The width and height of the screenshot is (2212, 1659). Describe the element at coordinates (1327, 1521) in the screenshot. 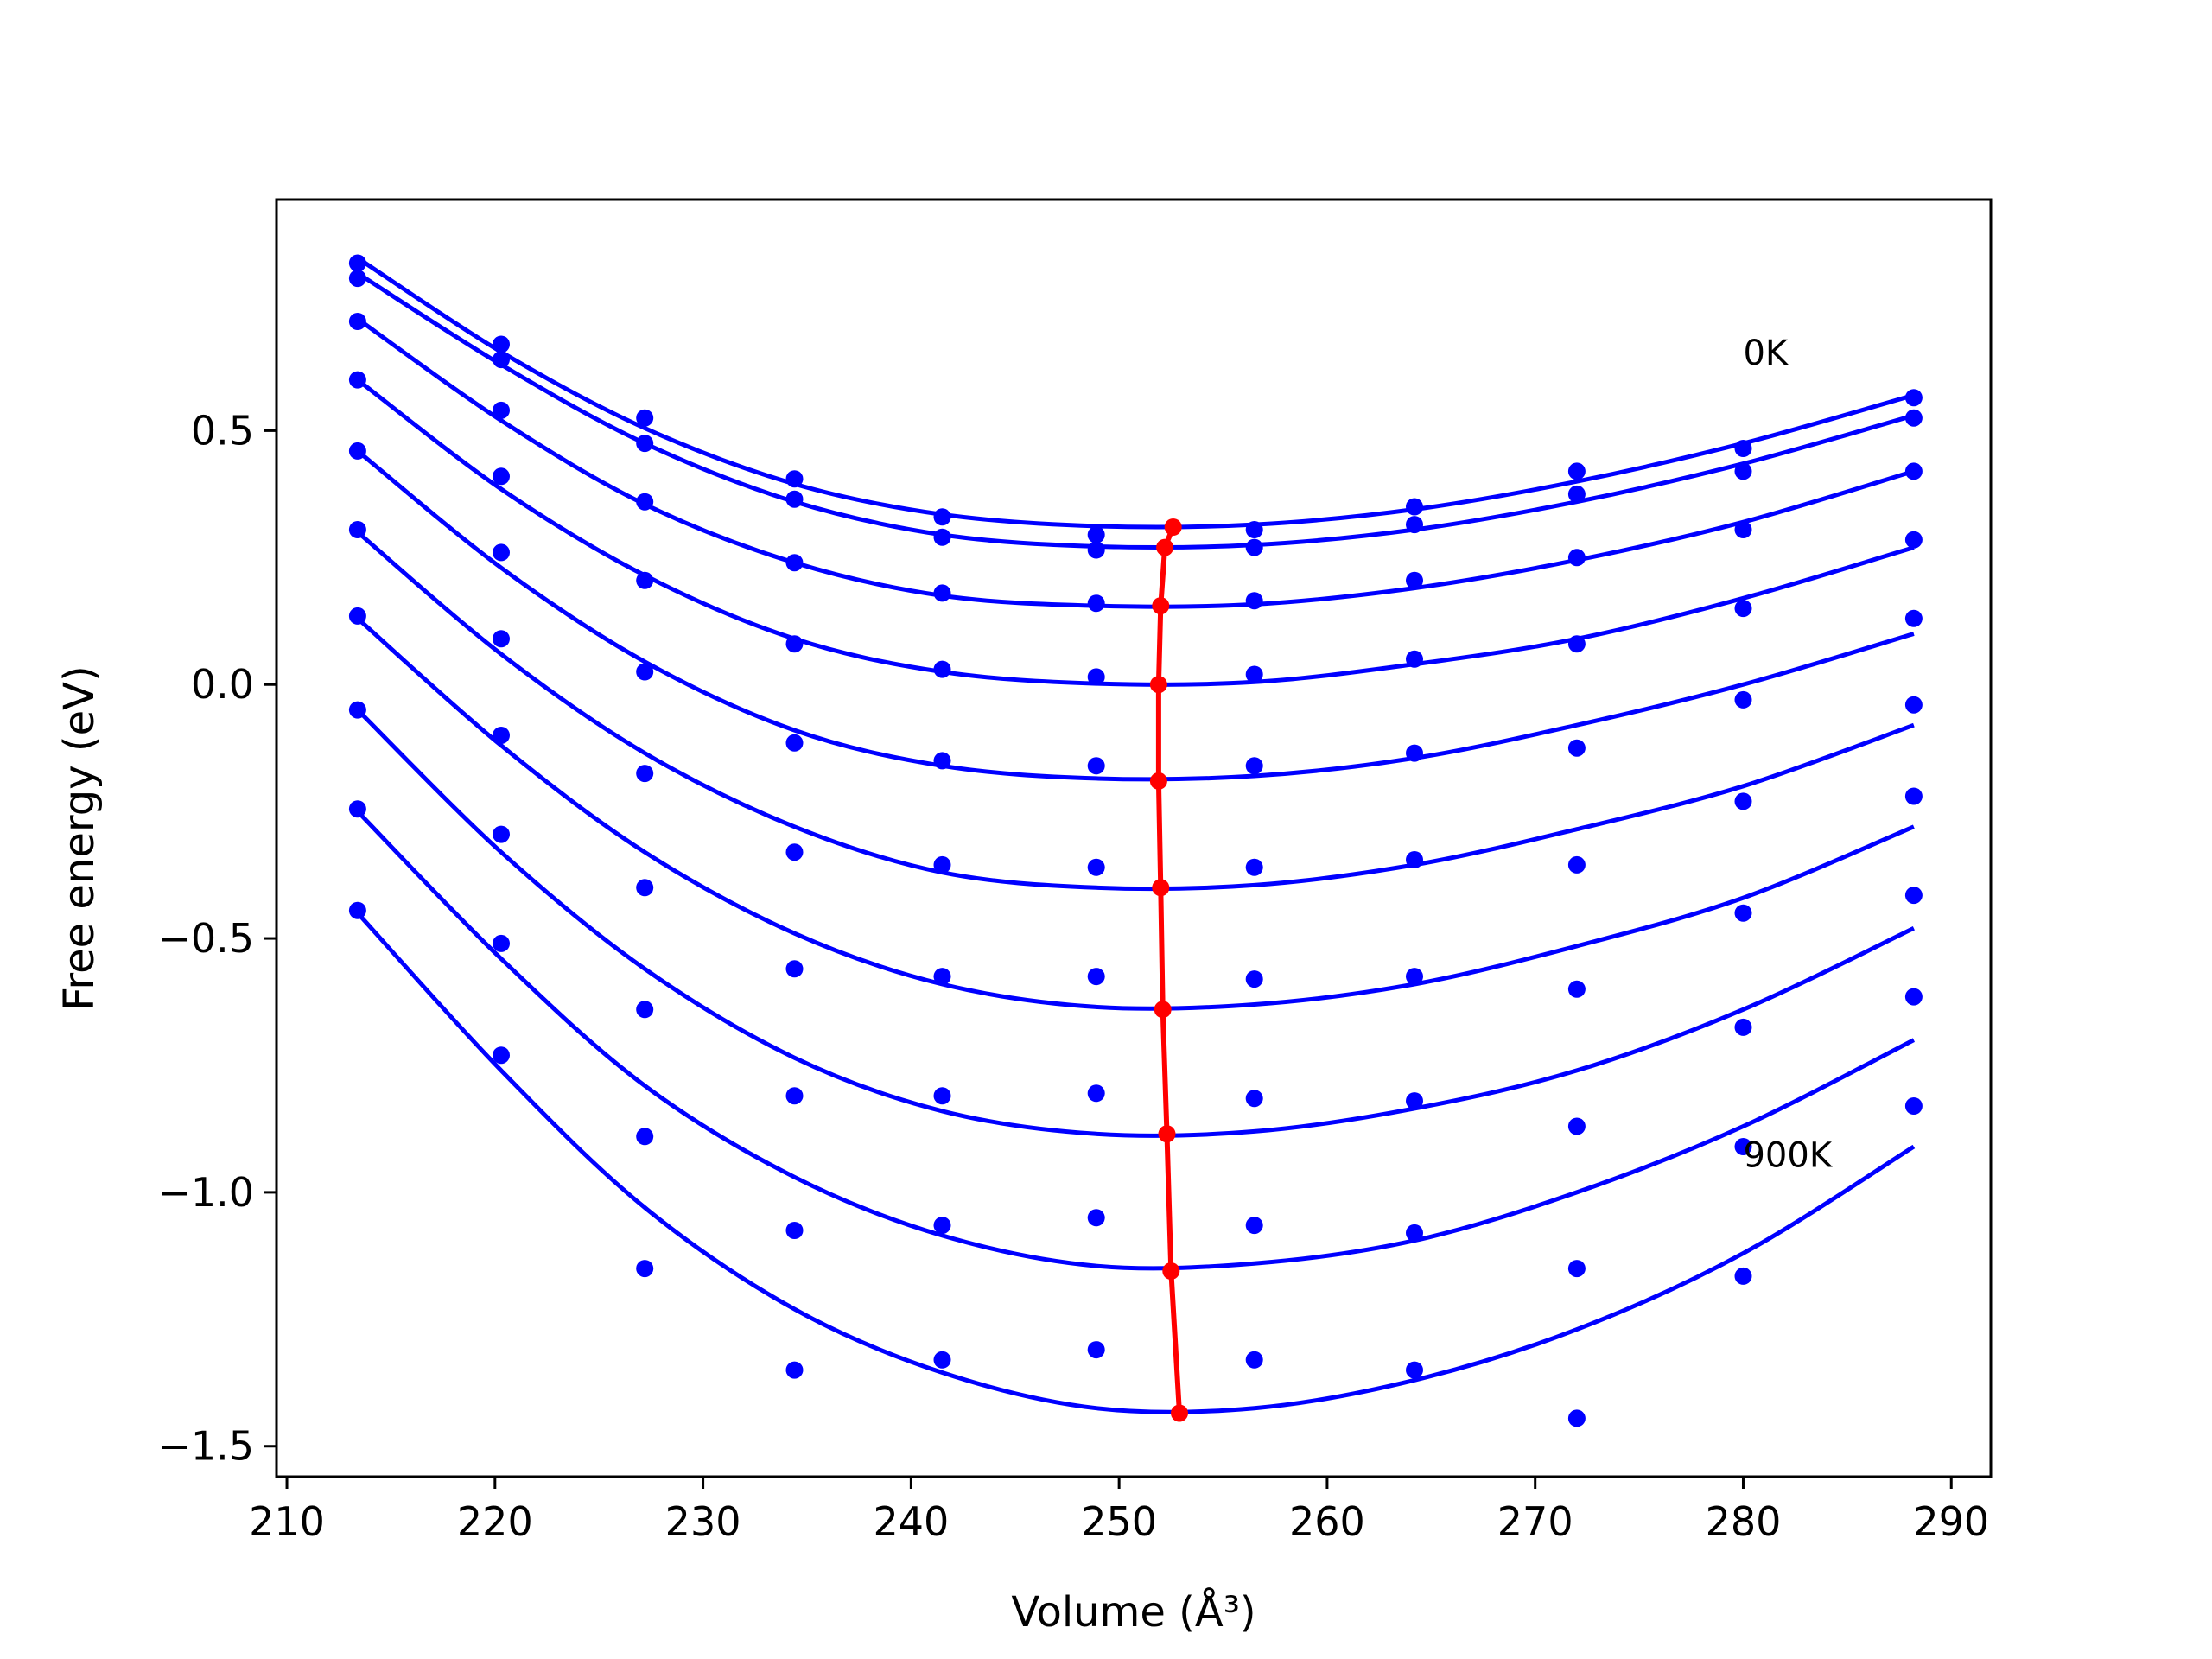

I see `x-tick-label: 260` at that location.